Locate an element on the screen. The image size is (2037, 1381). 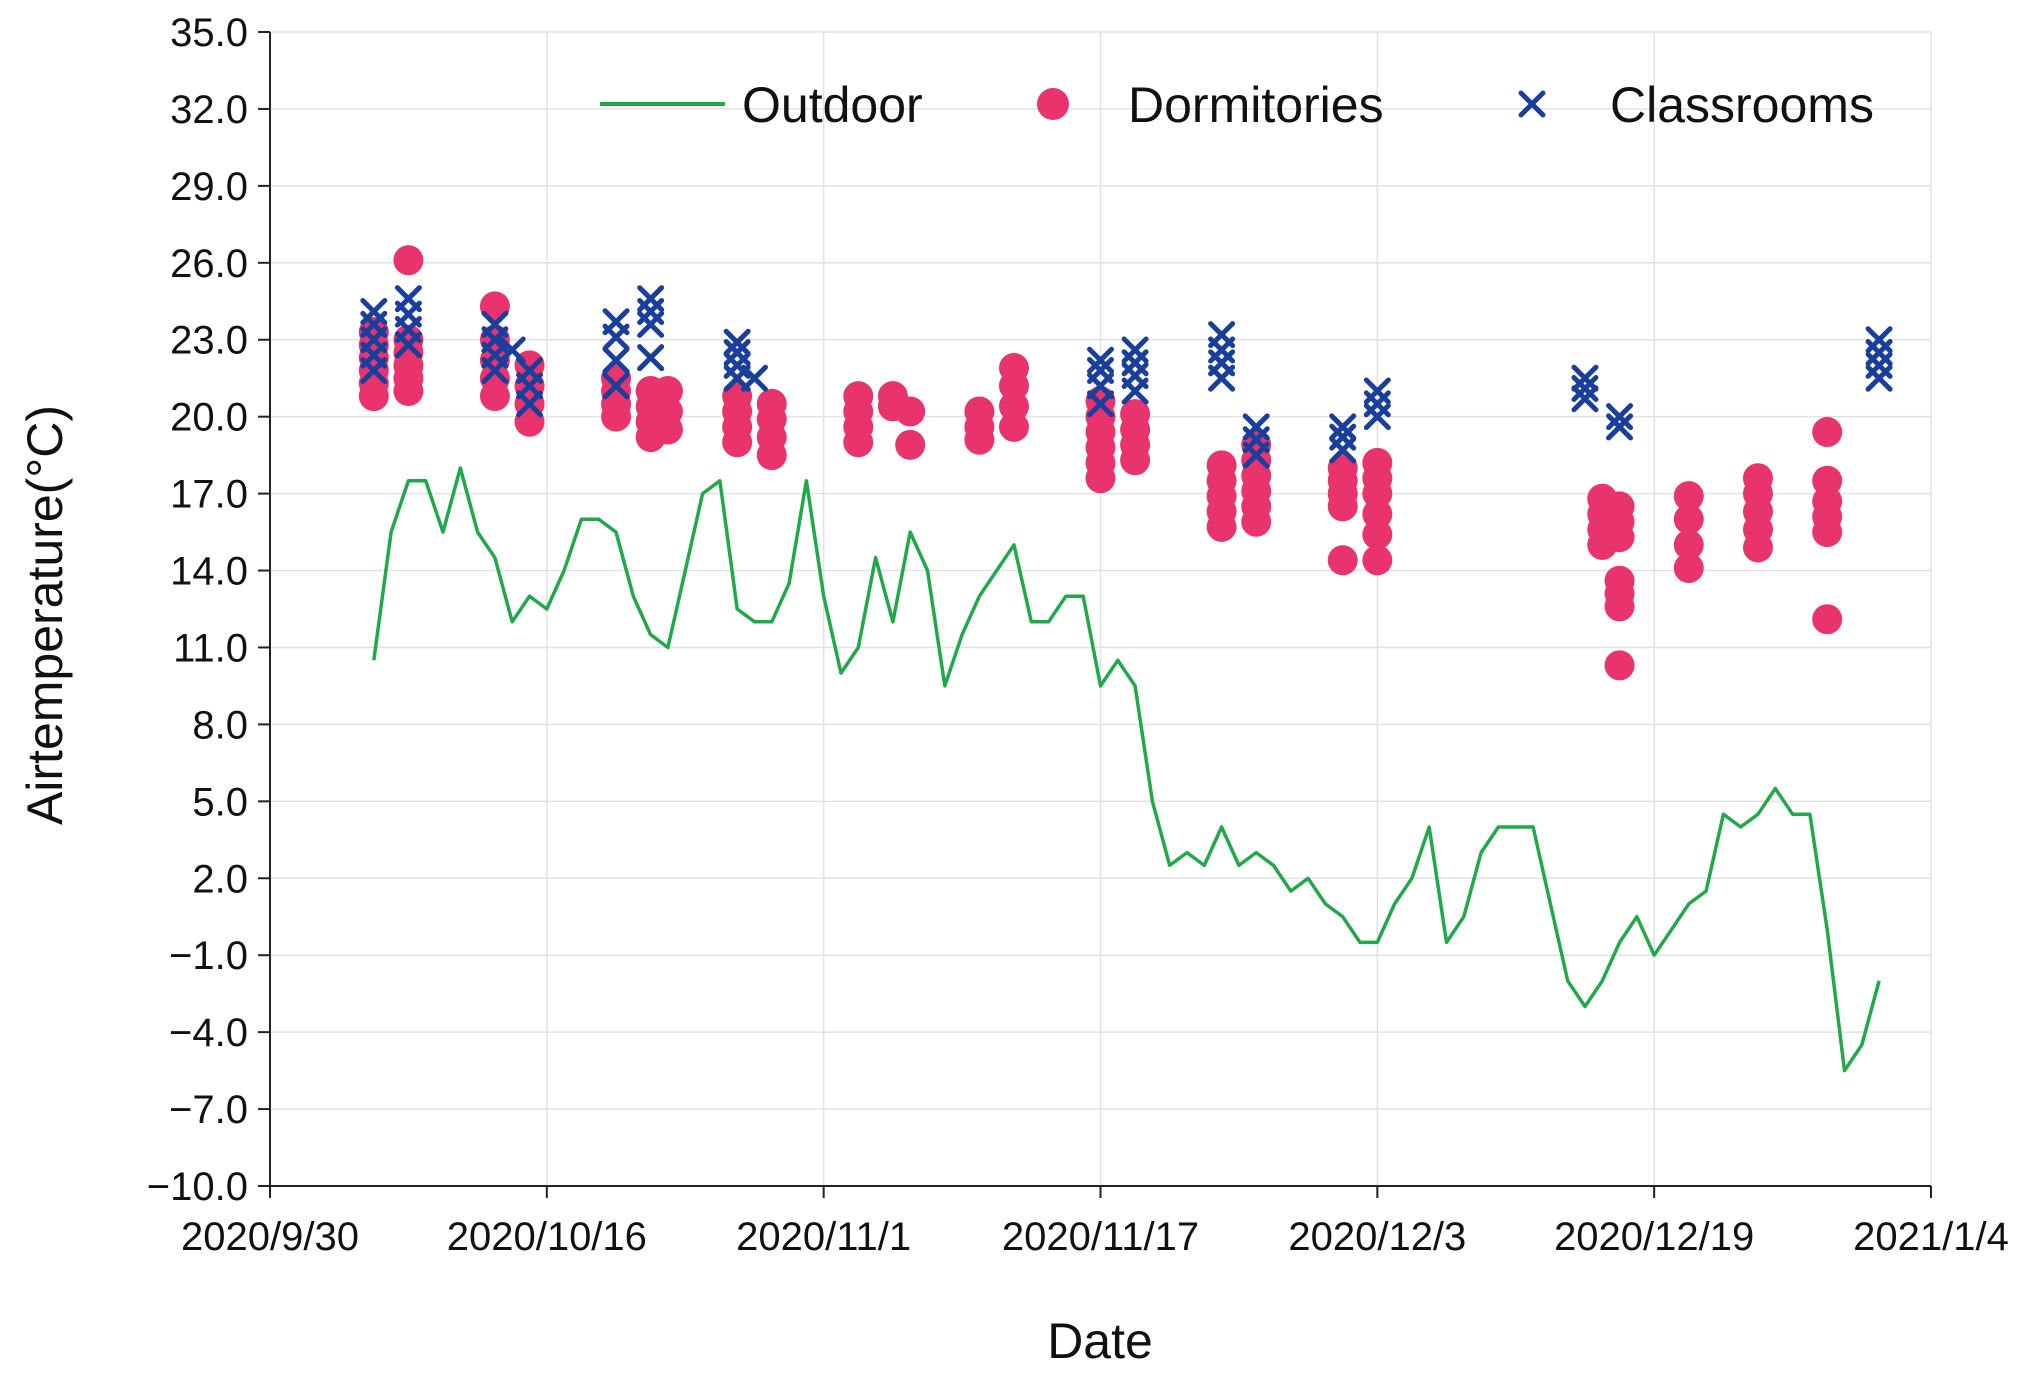
y-tick-label: −7.0 is located at coordinates (208, 1110).